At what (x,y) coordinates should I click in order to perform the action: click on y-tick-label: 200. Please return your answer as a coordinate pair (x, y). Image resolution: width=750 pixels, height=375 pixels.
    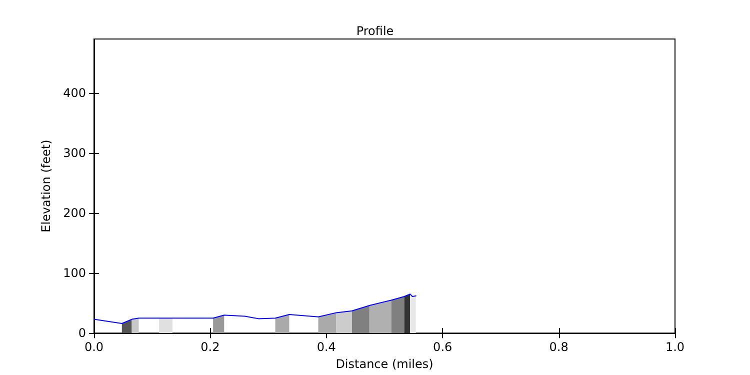
    Looking at the image, I should click on (74, 213).